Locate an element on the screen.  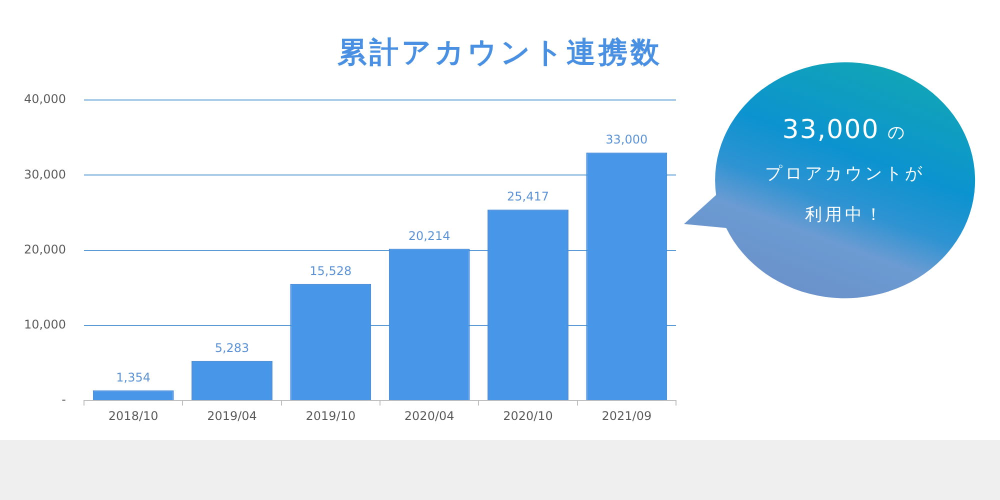
text: 33,000 の is located at coordinates (845, 130).